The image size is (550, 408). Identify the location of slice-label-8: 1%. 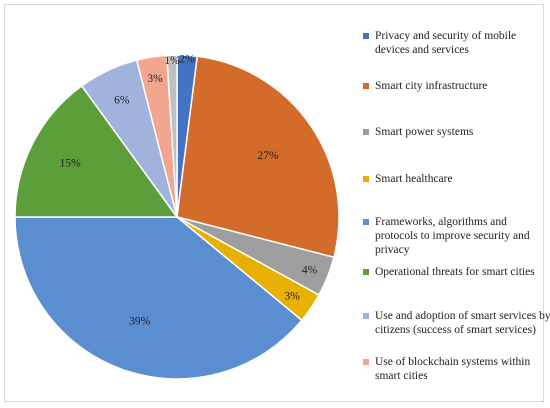
(172, 61).